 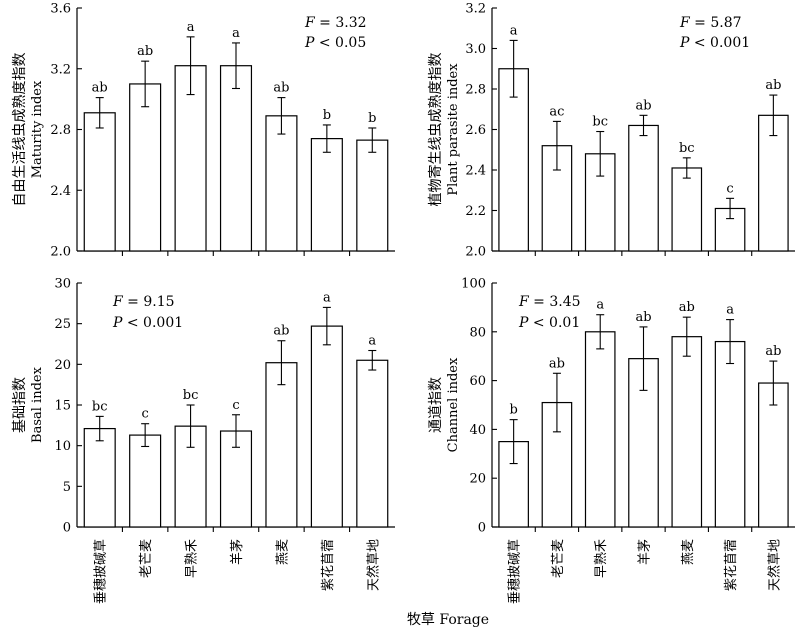 I want to click on y-tick-label: 3.0, so click(x=475, y=49).